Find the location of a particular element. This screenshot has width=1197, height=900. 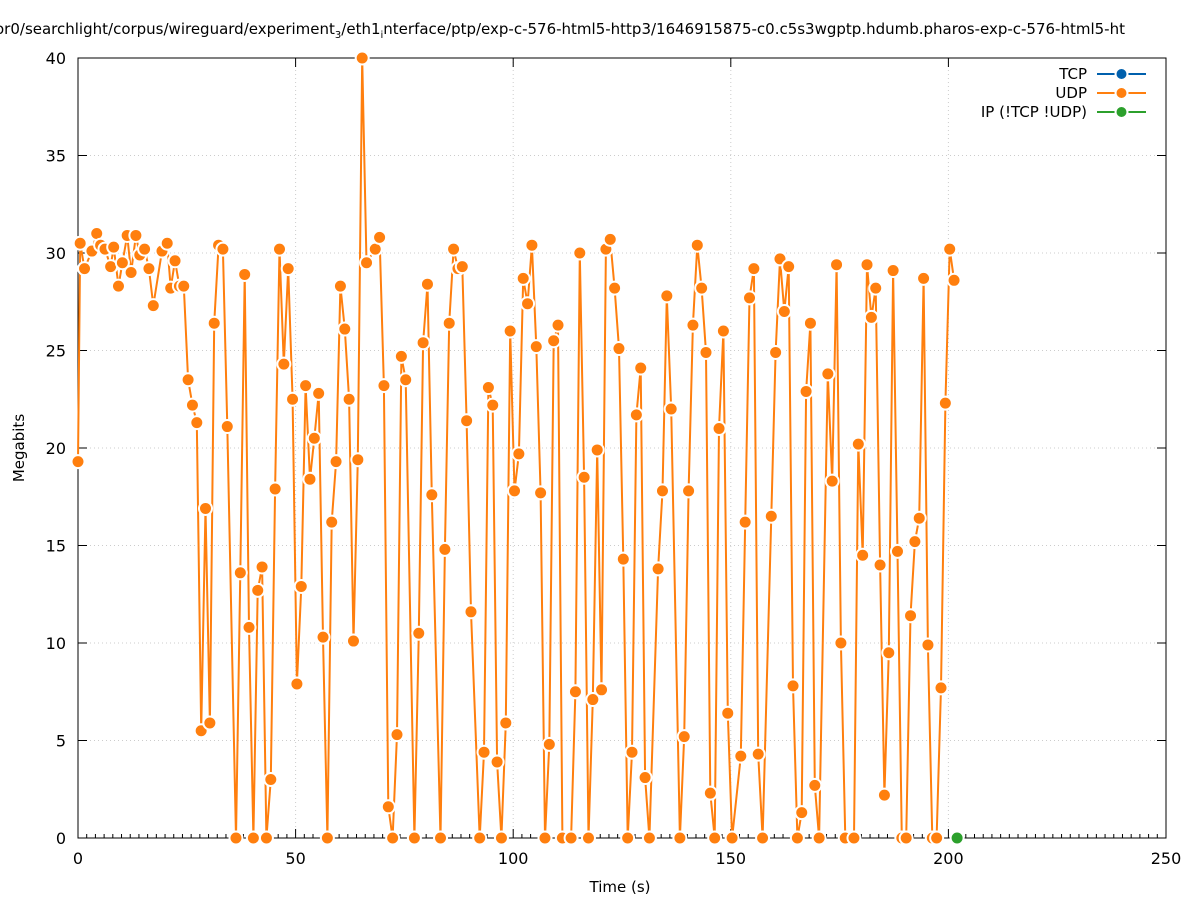

y-tick-label: 40 is located at coordinates (56, 58).